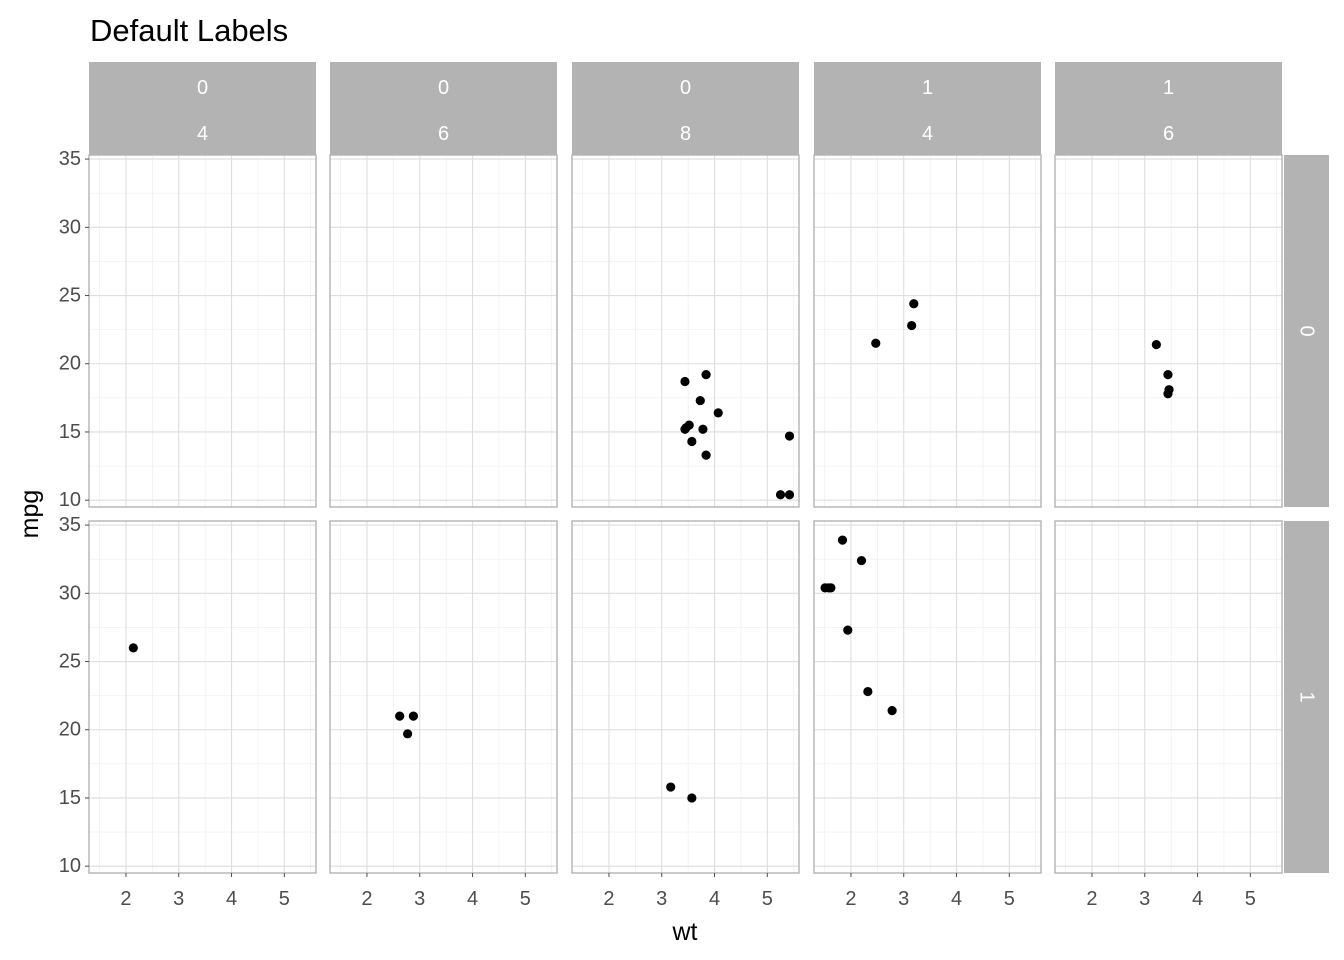 The image size is (1344, 960). I want to click on row-strip-label: 0, so click(1307, 330).